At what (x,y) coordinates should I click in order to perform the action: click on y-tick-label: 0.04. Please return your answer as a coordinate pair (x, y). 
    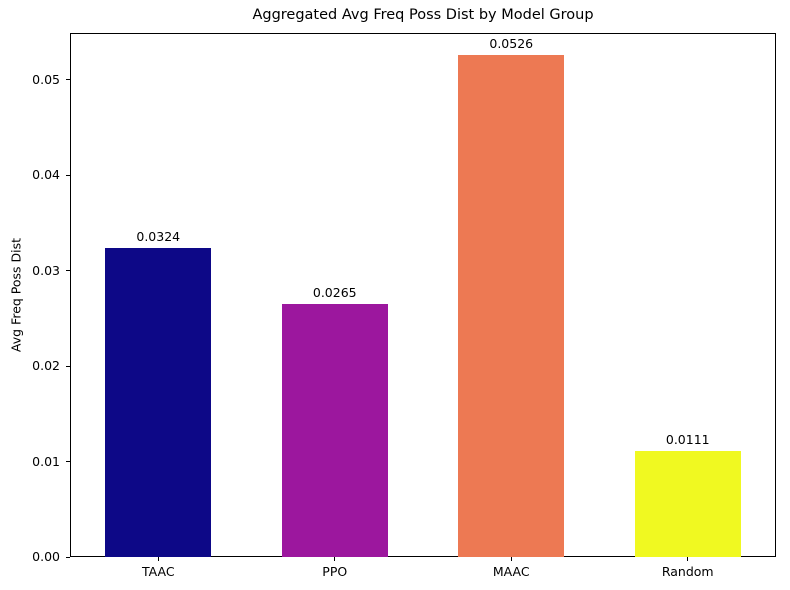
    Looking at the image, I should click on (46, 175).